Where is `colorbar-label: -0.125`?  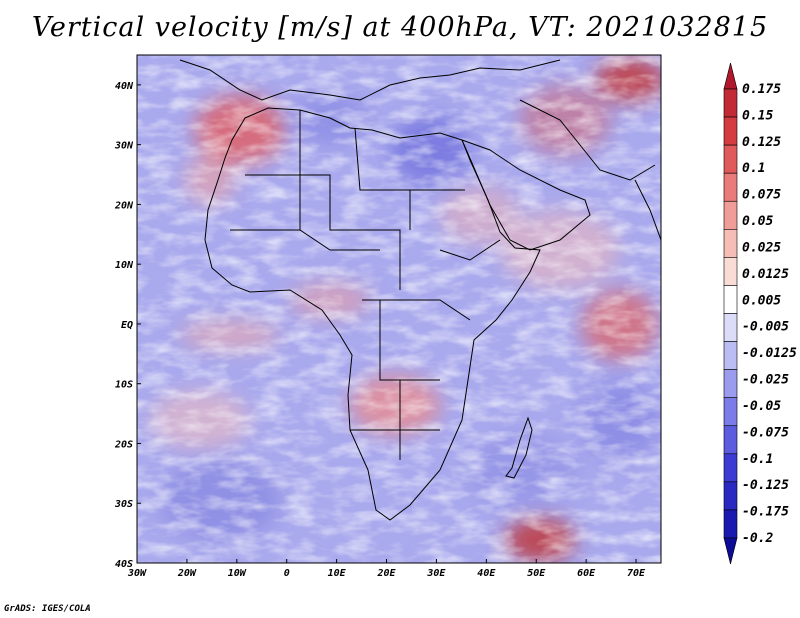 colorbar-label: -0.125 is located at coordinates (765, 485).